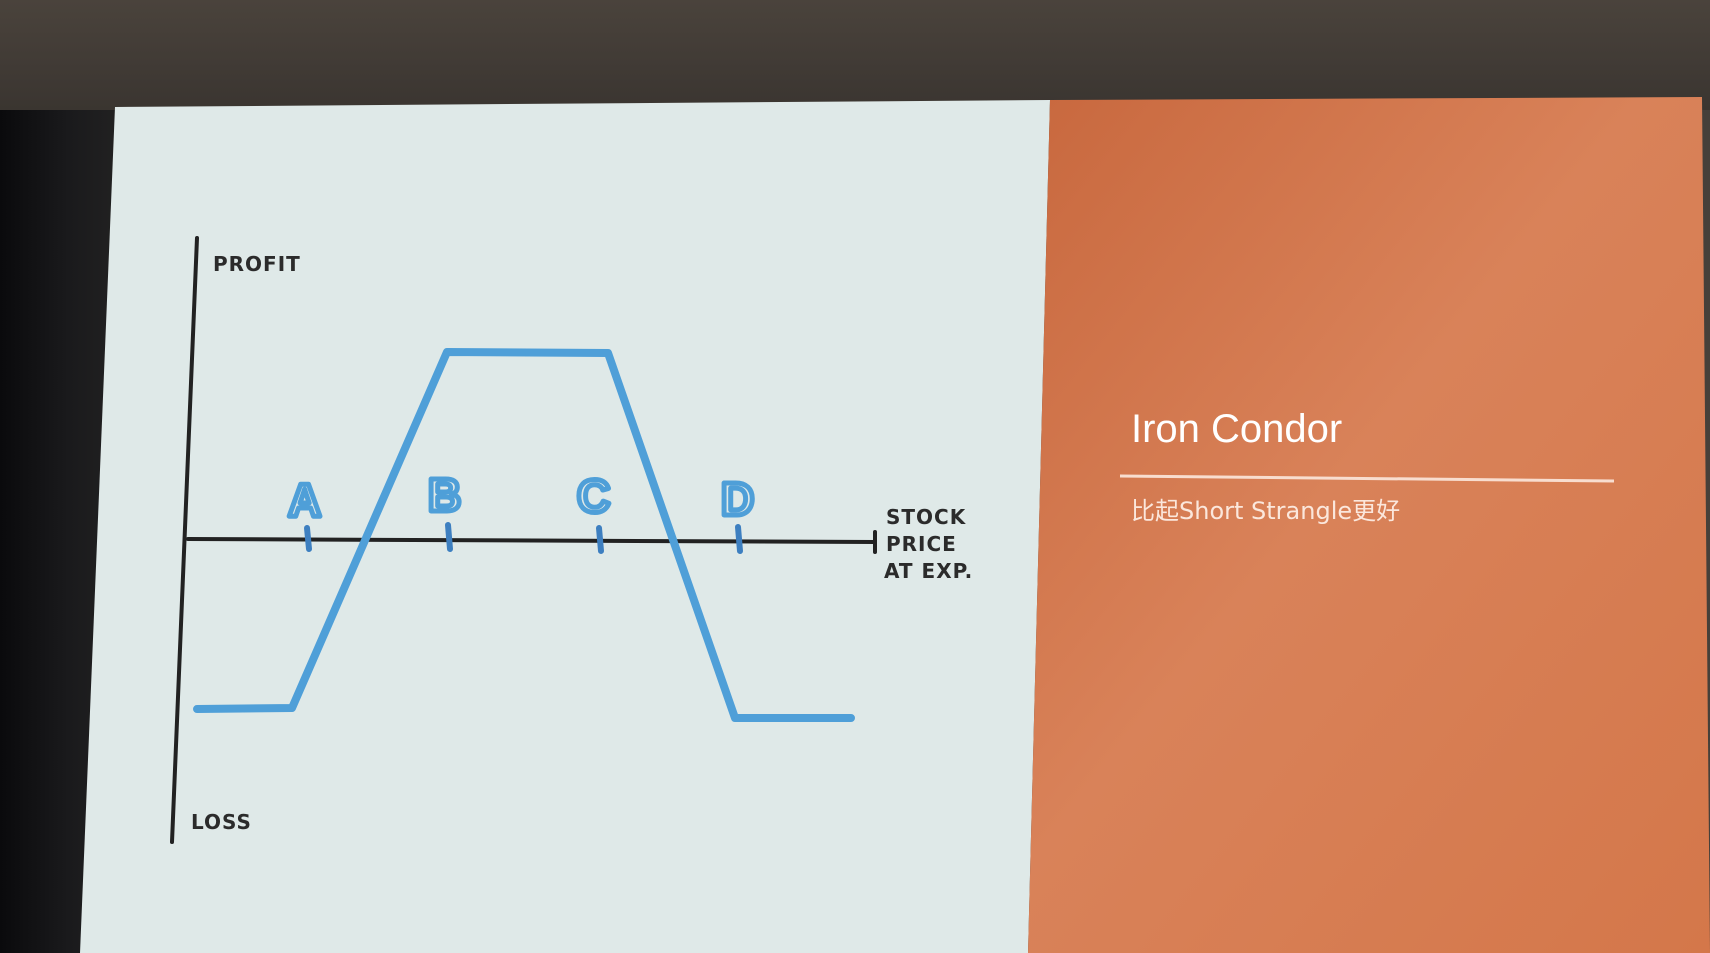 The width and height of the screenshot is (1710, 953). Describe the element at coordinates (1236, 429) in the screenshot. I see `slide-title: Iron Condor` at that location.